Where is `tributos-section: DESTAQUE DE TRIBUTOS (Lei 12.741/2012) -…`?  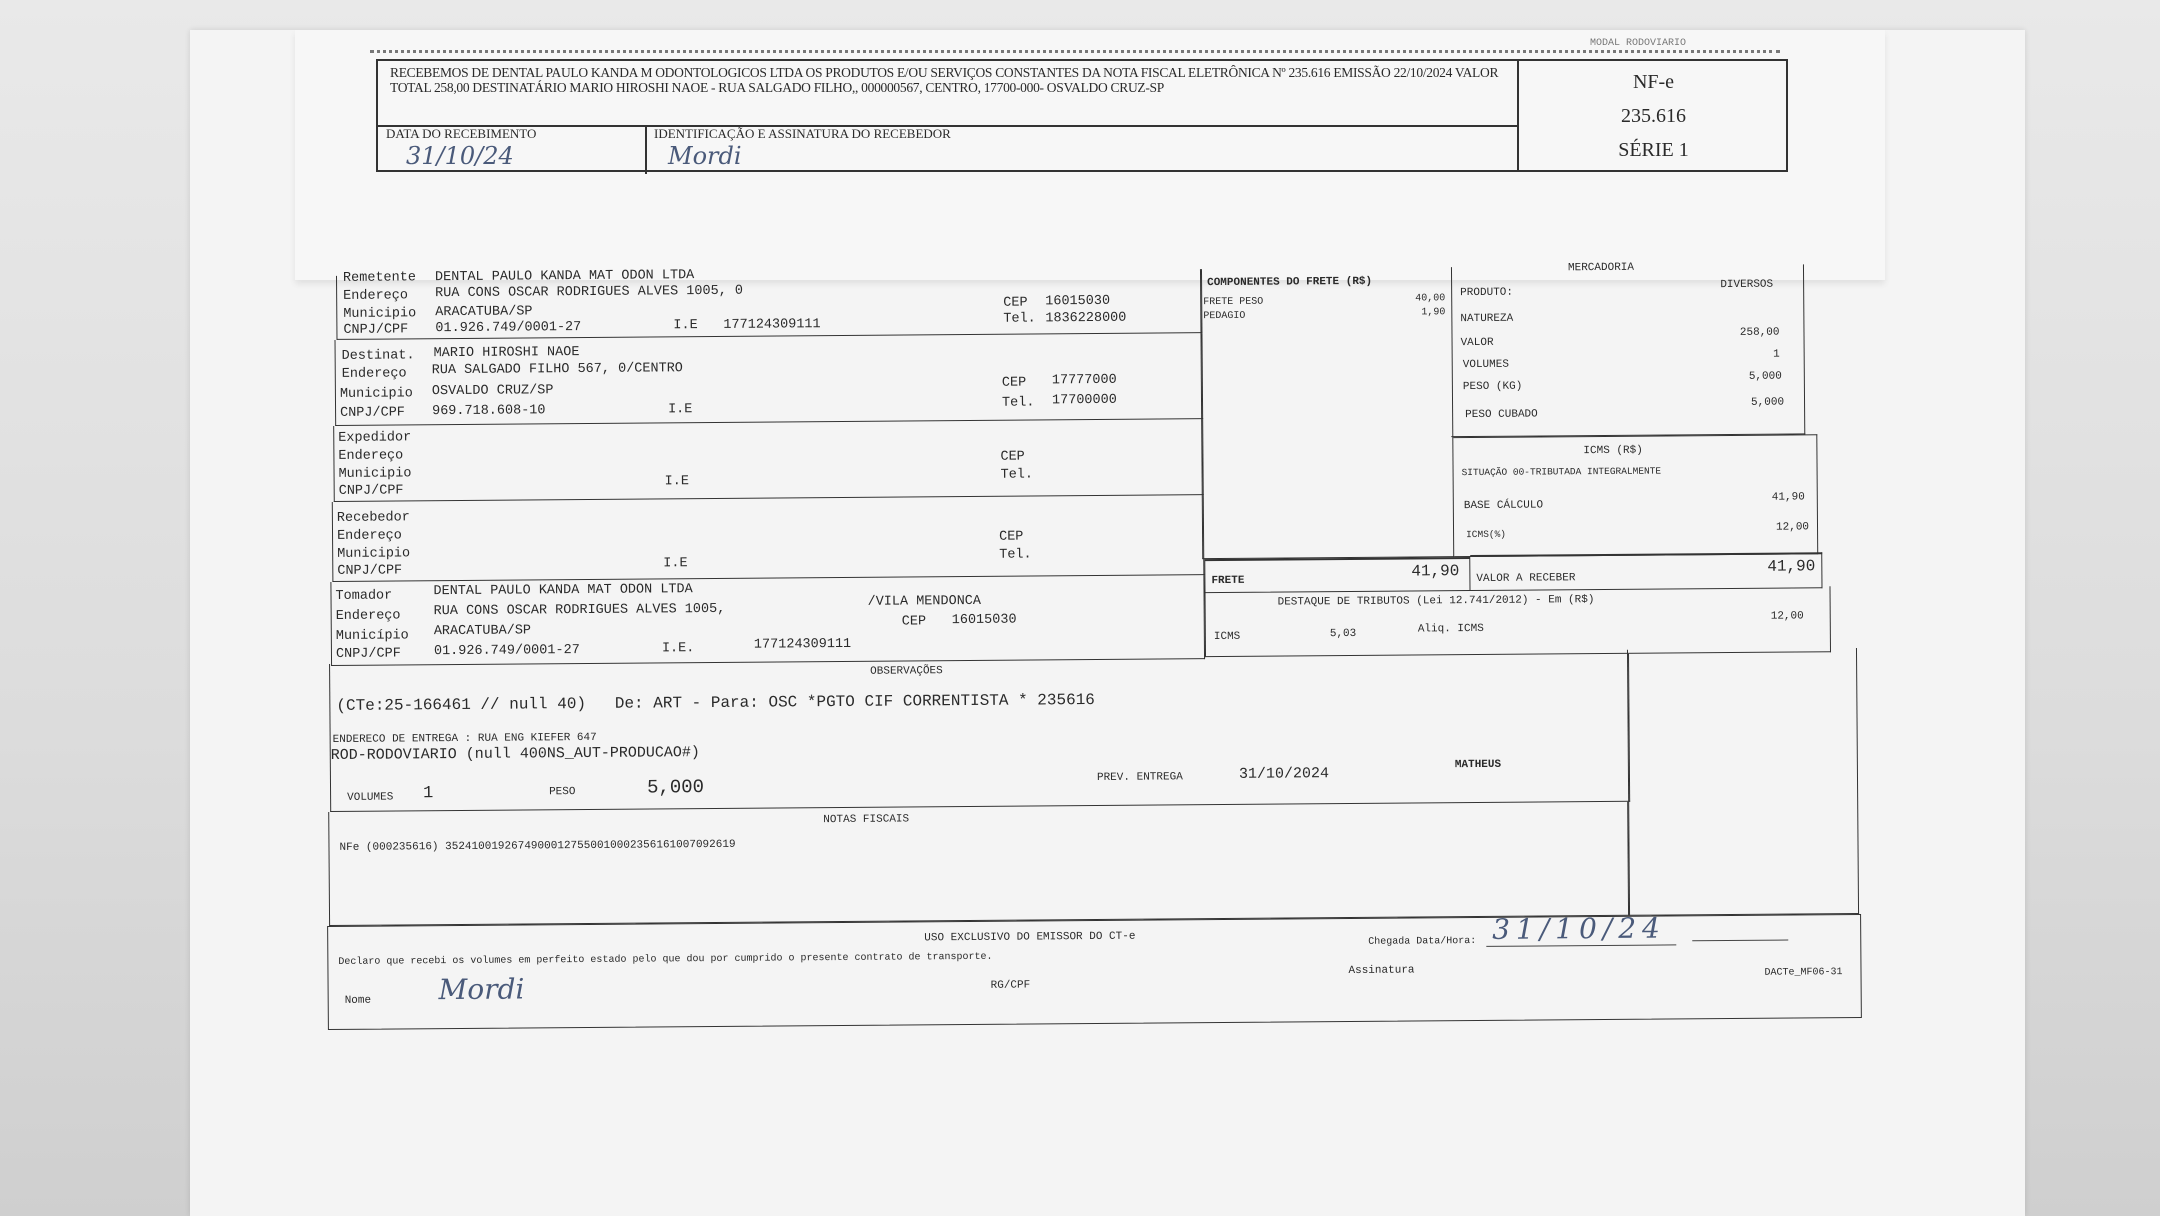
tributos-section: DESTAQUE DE TRIBUTOS (Lei 12.741/2012) -… is located at coordinates (1518, 622).